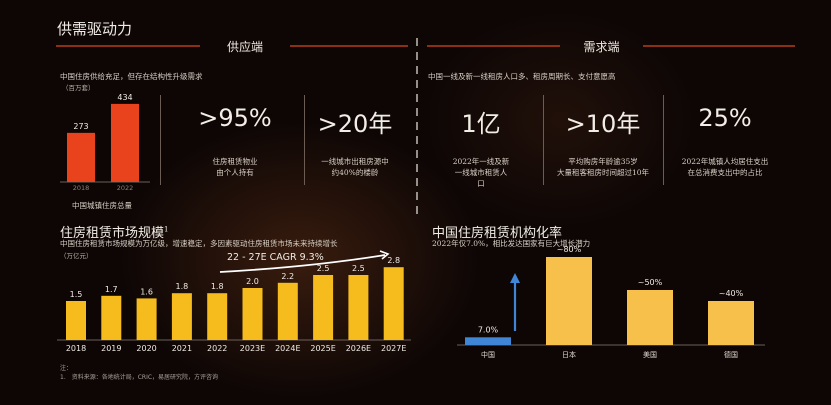 This screenshot has width=831, height=405. Describe the element at coordinates (393, 348) in the screenshot. I see `tick-label: 2027E` at that location.